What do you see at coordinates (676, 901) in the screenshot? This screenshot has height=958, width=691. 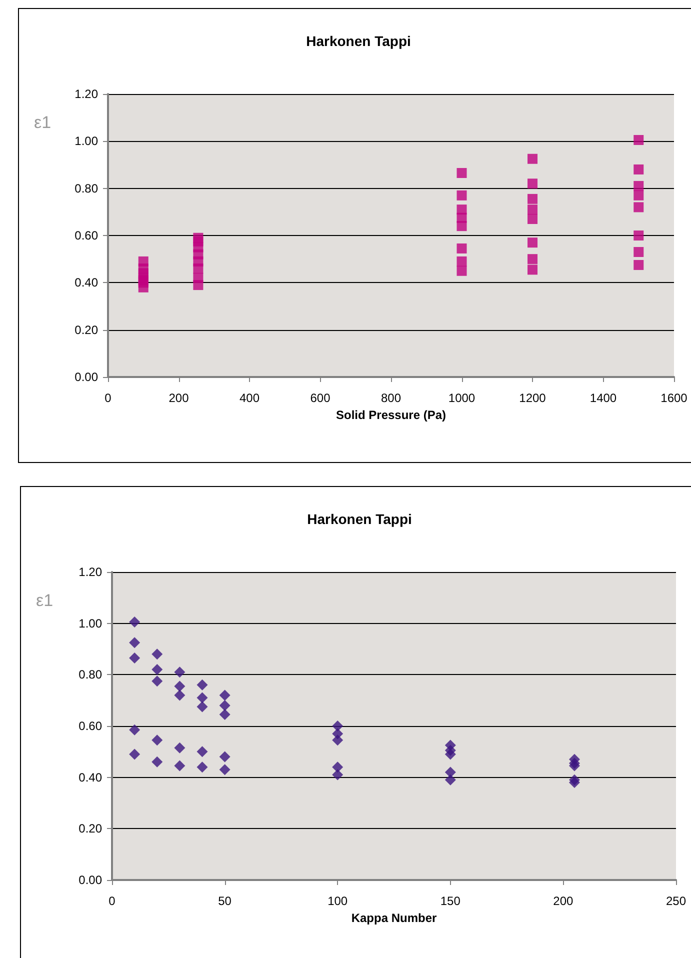 I see `x-tick-label: 250` at bounding box center [676, 901].